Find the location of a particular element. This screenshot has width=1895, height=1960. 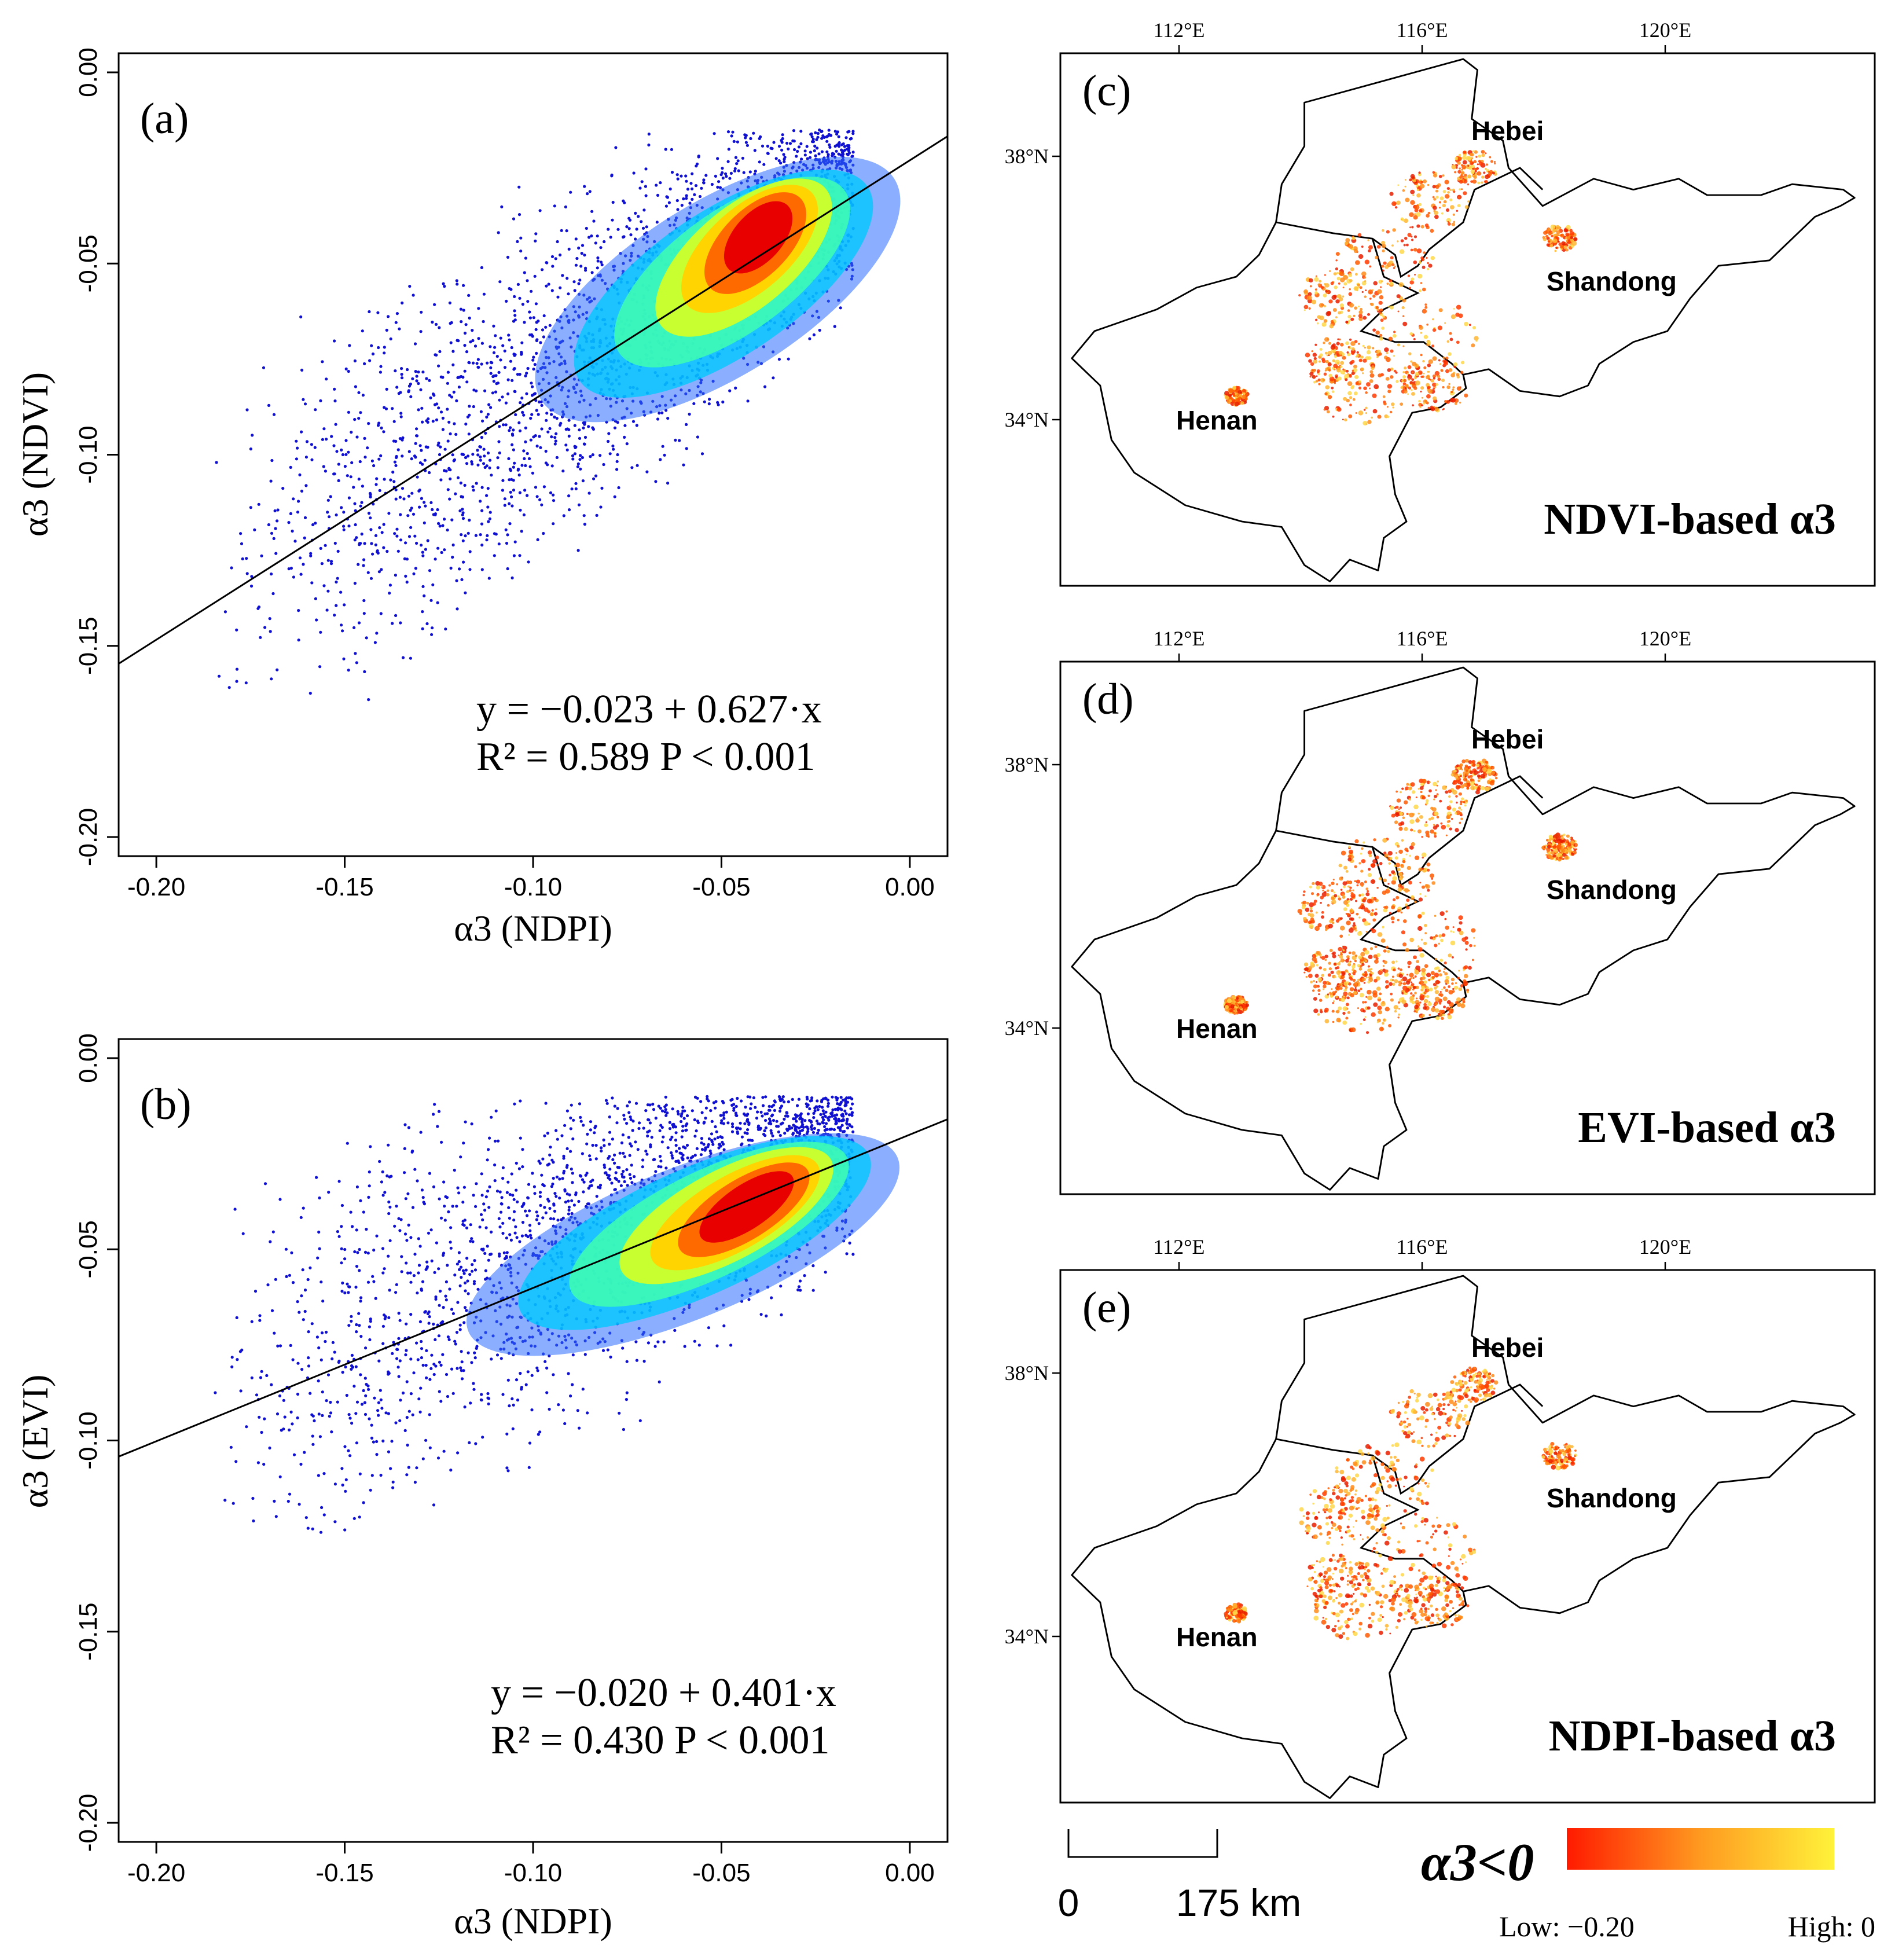

y-tick-label: -0.10 is located at coordinates (88, 454).